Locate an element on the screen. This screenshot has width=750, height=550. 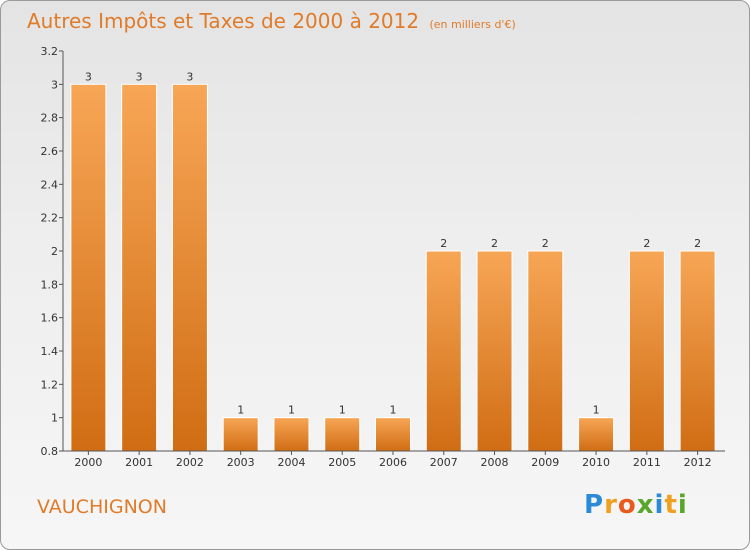
x-tick-label: 2007 is located at coordinates (444, 462).